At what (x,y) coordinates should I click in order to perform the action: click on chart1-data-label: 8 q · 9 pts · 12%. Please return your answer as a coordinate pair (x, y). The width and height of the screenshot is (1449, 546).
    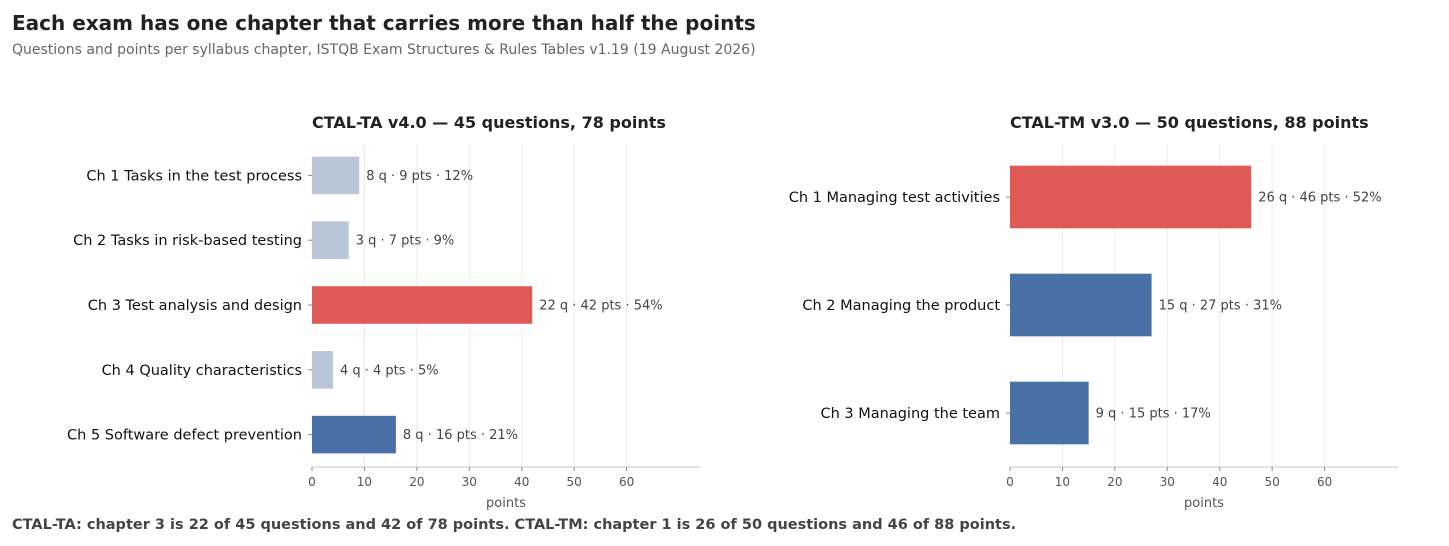
    Looking at the image, I should click on (419, 176).